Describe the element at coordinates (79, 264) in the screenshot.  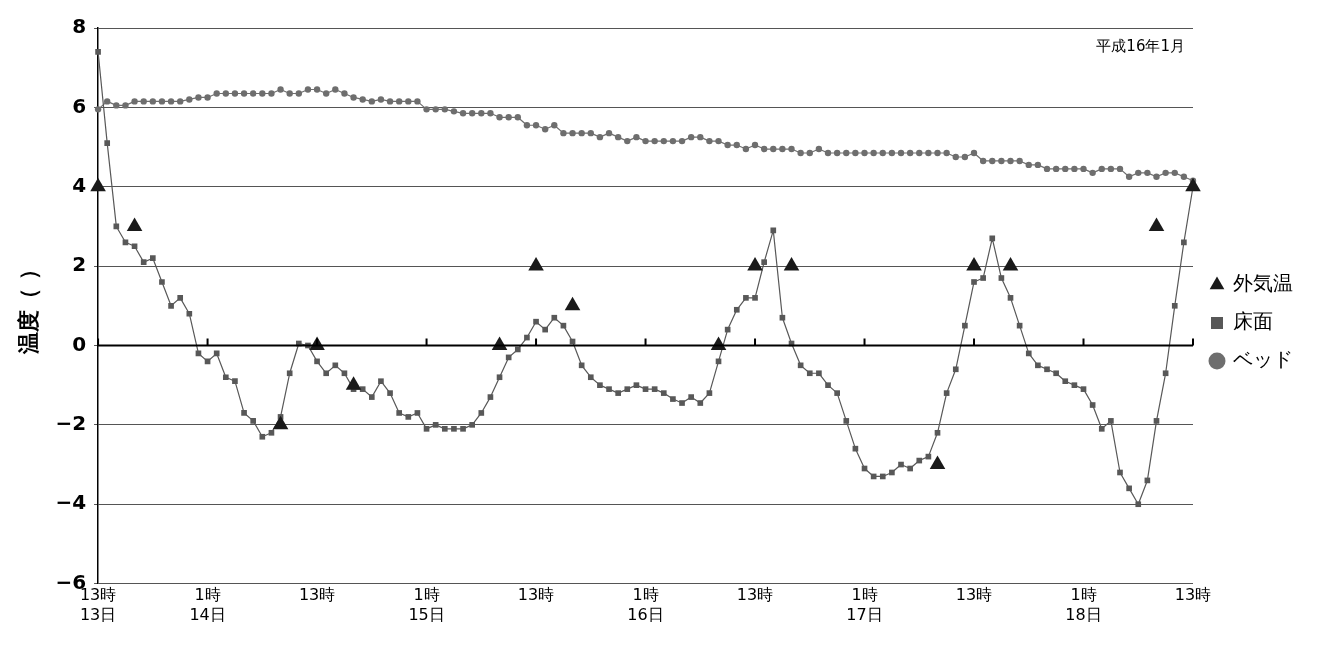
I see `y-tick-label: 2` at that location.